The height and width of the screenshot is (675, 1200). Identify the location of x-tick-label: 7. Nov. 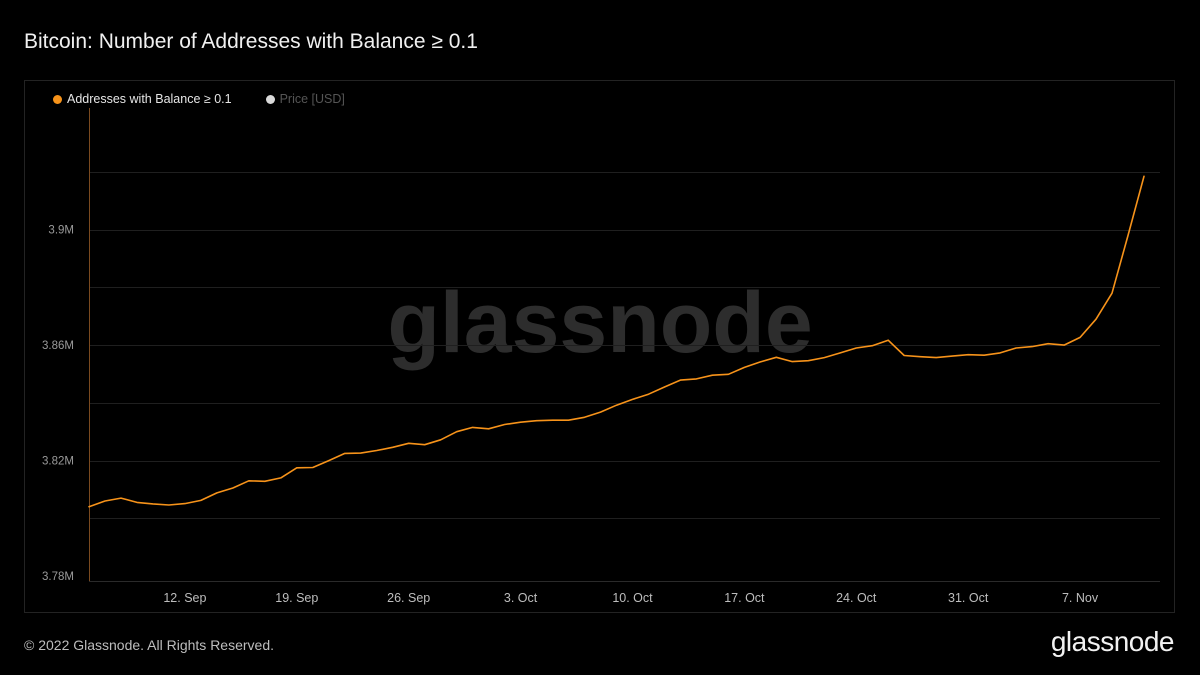
(1080, 598).